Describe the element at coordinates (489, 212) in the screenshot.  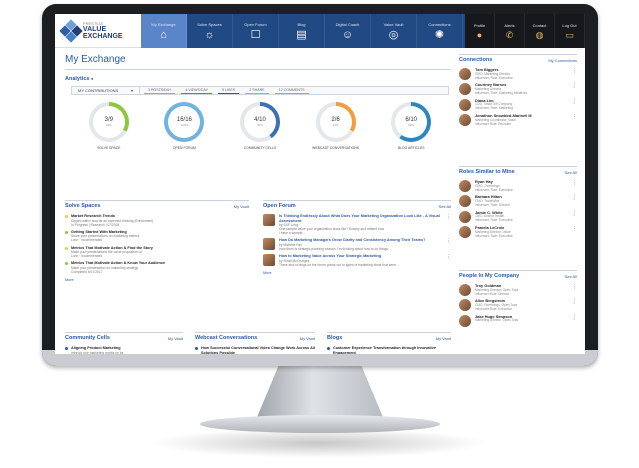
I see `person-name: Jamie C. White` at that location.